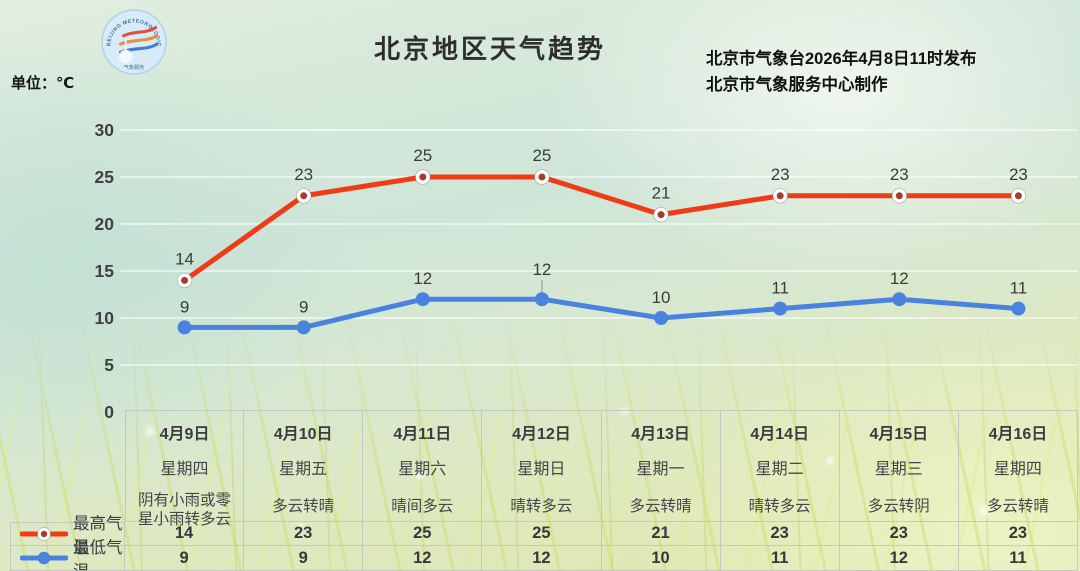 This screenshot has width=1080, height=571. Describe the element at coordinates (184, 258) in the screenshot. I see `max-temp-data-label: 14` at that location.